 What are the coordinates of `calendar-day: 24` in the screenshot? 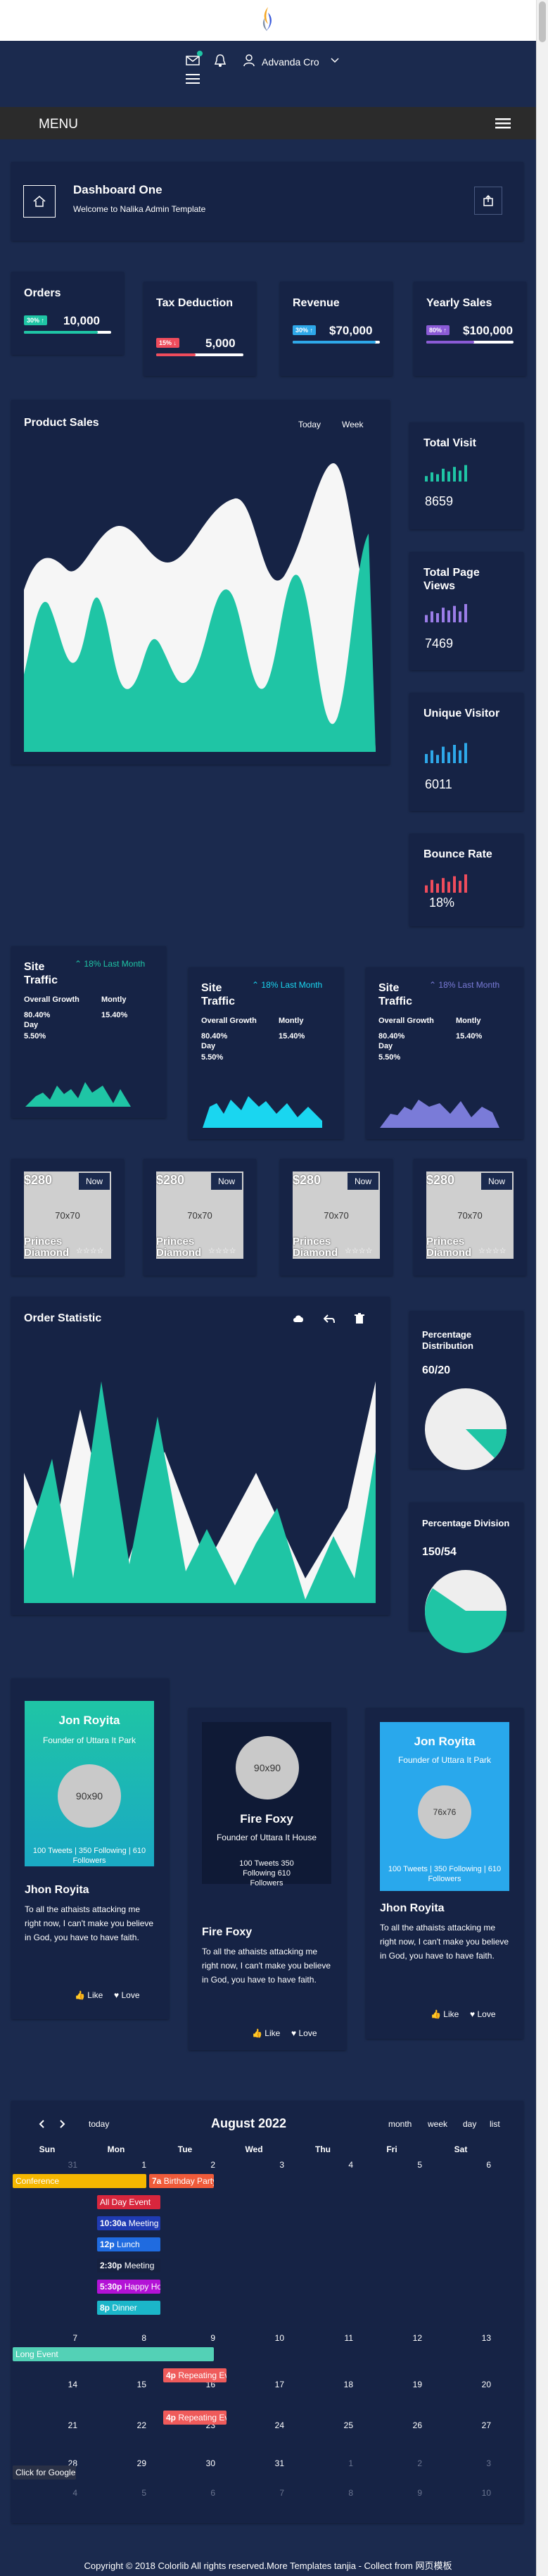 It's located at (279, 2425).